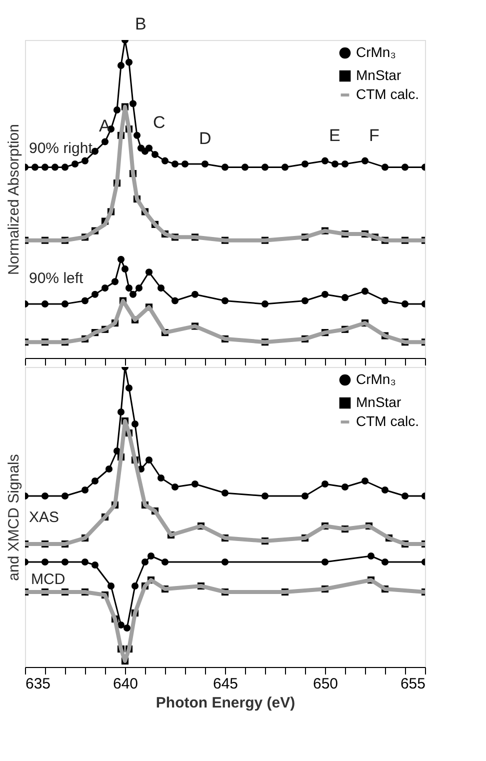  I want to click on x-tick-label: 635, so click(38, 684).